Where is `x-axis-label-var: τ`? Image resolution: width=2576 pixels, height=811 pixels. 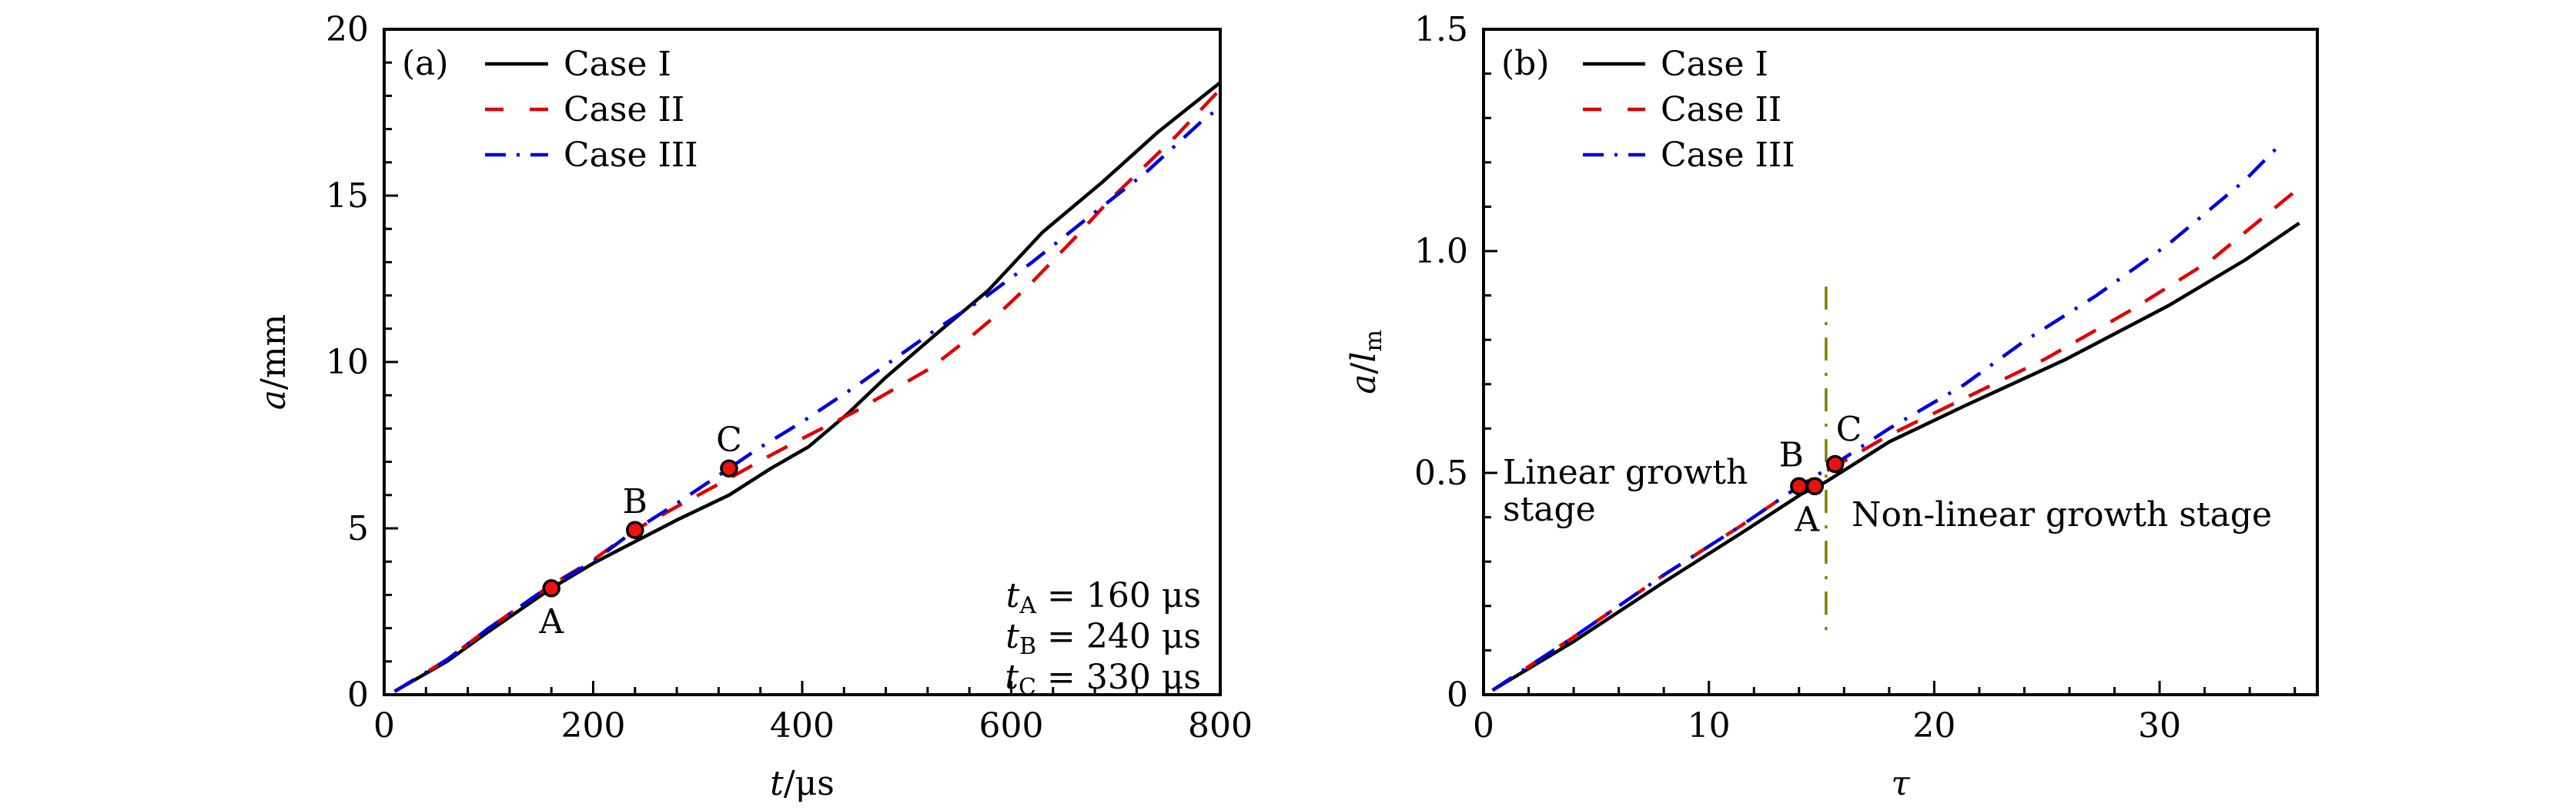 x-axis-label-var: τ is located at coordinates (1901, 783).